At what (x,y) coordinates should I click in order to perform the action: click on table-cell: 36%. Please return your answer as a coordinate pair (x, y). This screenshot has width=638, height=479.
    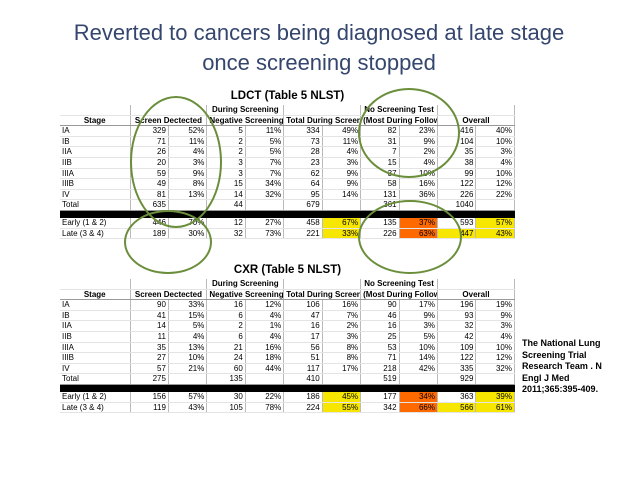
    Looking at the image, I should click on (419, 195).